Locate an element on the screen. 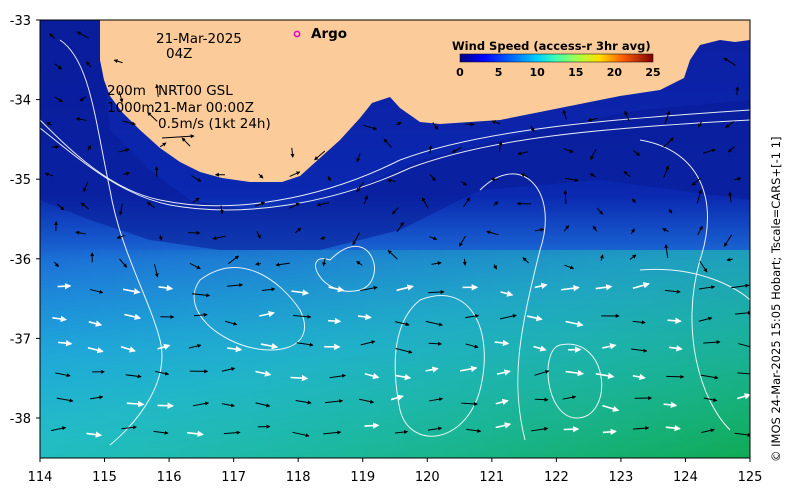 This screenshot has height=492, width=791. colorbar-tick-label: 20 is located at coordinates (615, 72).